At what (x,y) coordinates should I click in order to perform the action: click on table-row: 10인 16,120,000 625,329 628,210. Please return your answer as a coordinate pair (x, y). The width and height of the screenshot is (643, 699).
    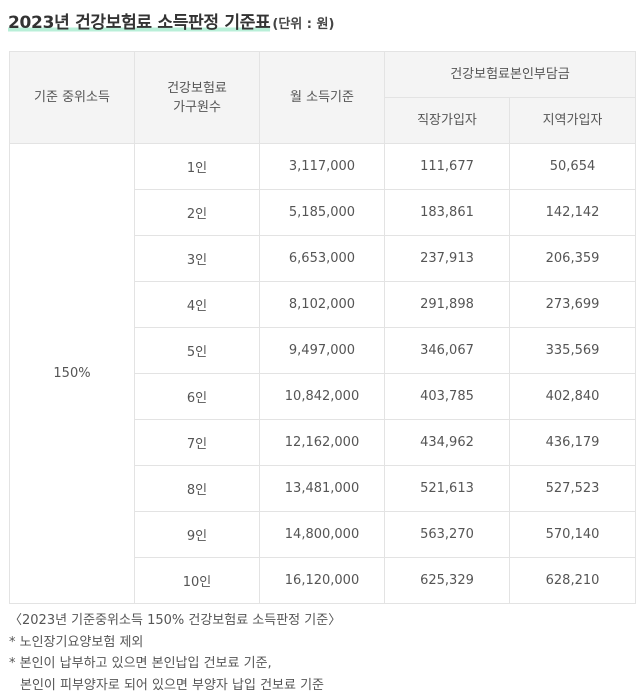
    Looking at the image, I should click on (323, 580).